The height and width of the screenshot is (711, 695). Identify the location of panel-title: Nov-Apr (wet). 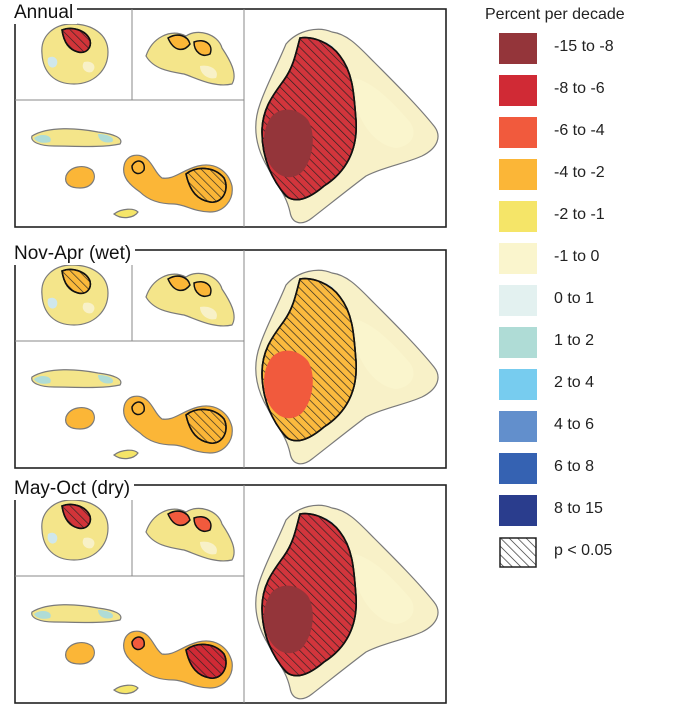
(73, 254).